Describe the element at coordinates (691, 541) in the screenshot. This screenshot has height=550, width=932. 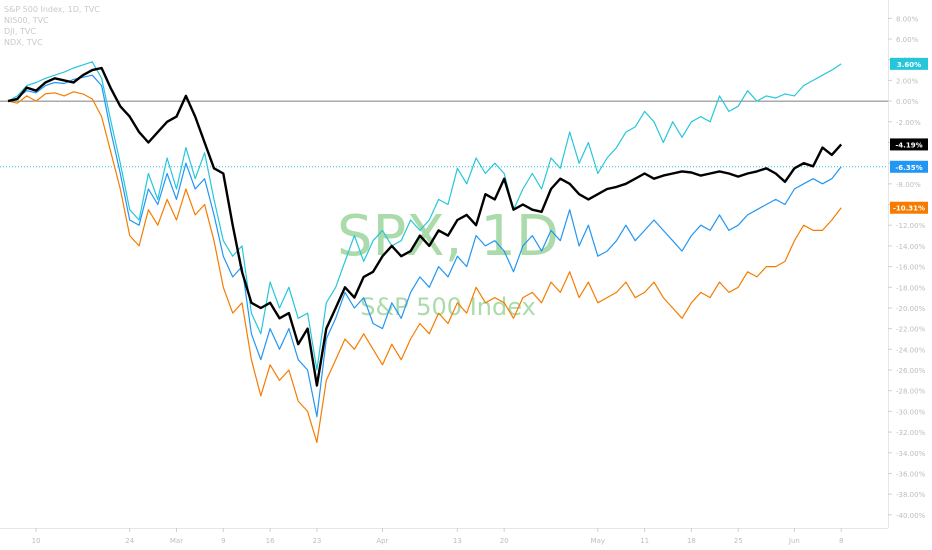
I see `x-tick-label: 18` at that location.